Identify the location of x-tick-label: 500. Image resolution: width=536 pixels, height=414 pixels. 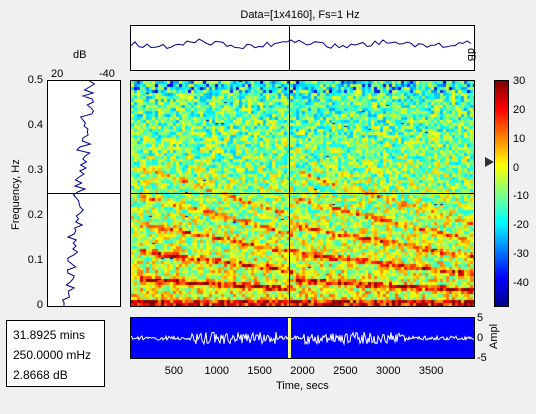
(174, 371).